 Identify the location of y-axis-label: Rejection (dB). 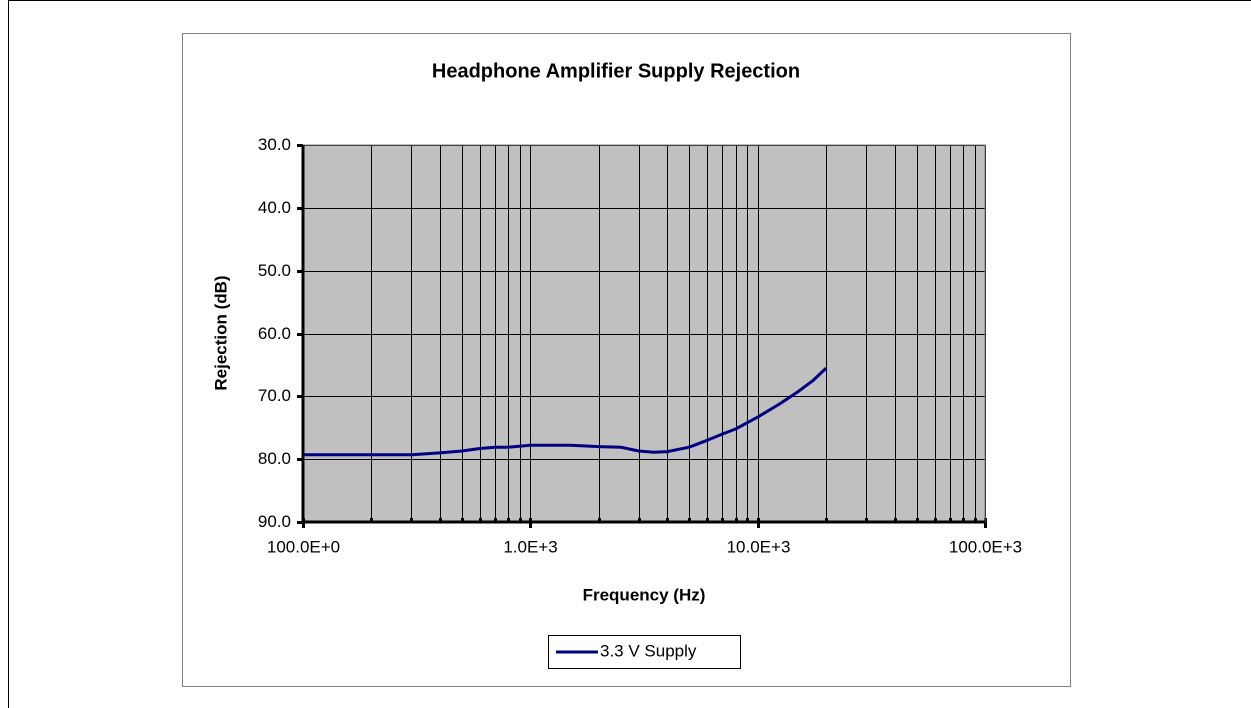
(220, 332).